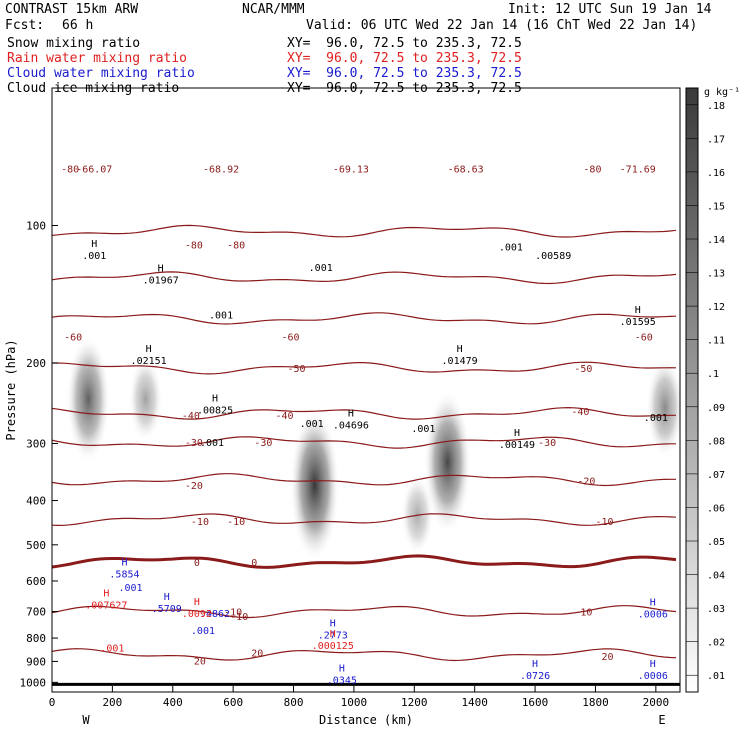 The image size is (740, 740). I want to click on x-tick-label: 1400, so click(474, 702).